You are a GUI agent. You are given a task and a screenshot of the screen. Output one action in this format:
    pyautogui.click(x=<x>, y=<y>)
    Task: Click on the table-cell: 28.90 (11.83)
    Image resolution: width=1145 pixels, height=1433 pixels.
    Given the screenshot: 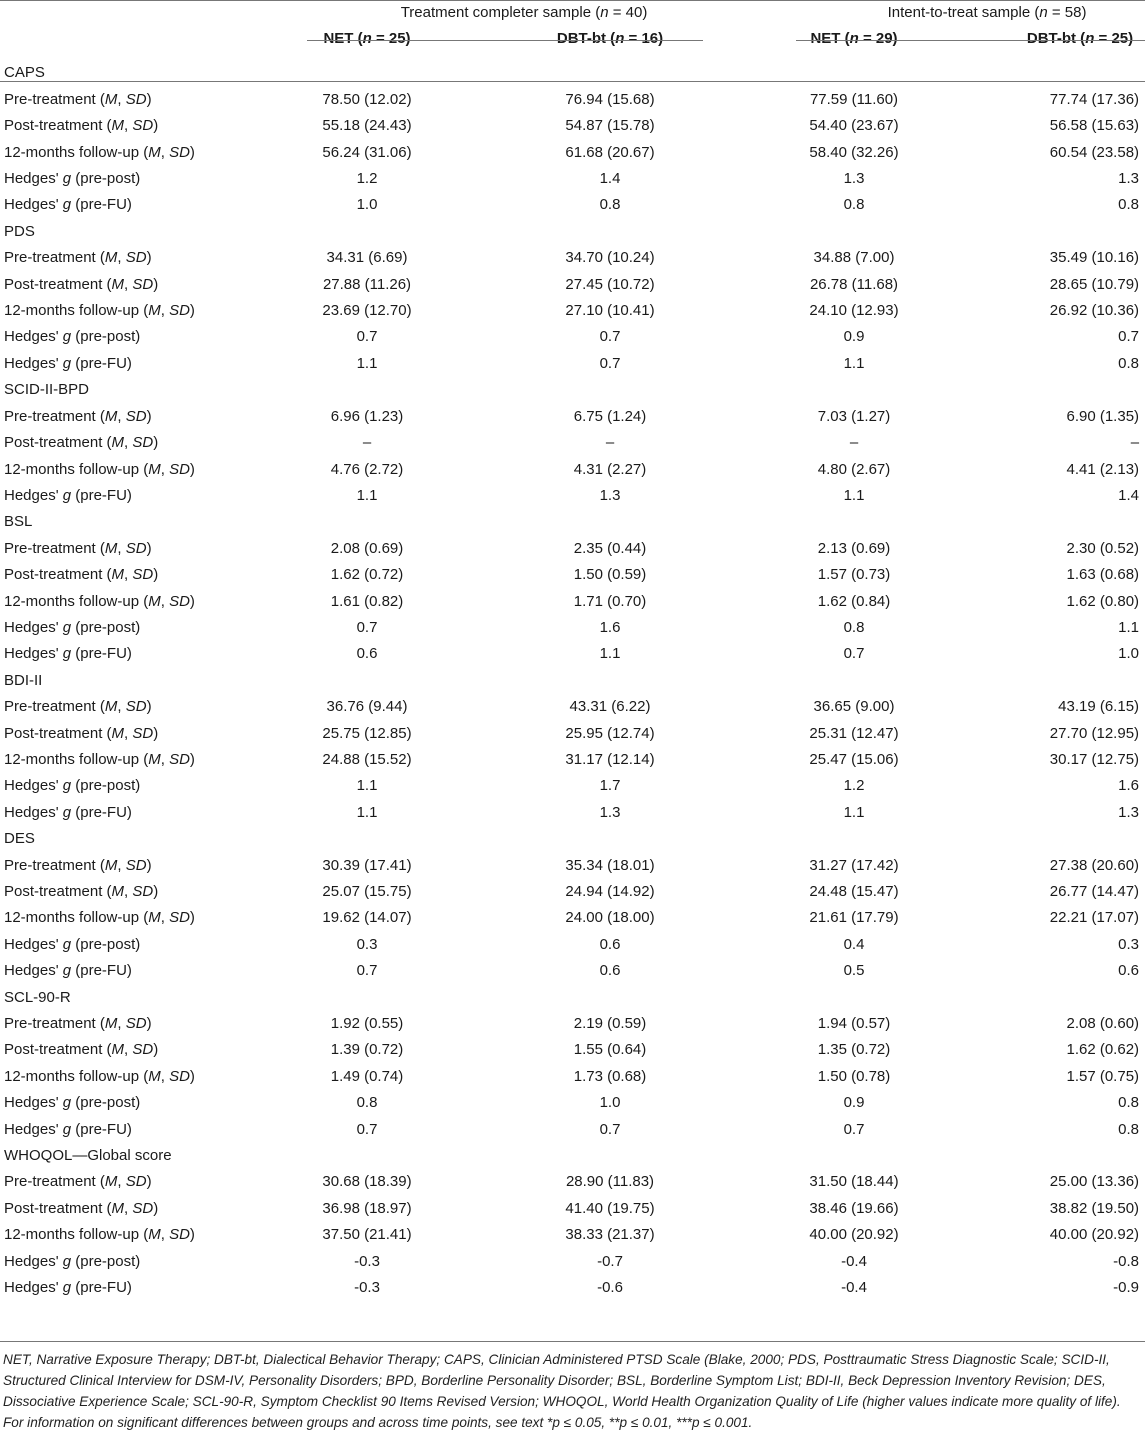 What is the action you would take?
    pyautogui.click(x=610, y=1182)
    